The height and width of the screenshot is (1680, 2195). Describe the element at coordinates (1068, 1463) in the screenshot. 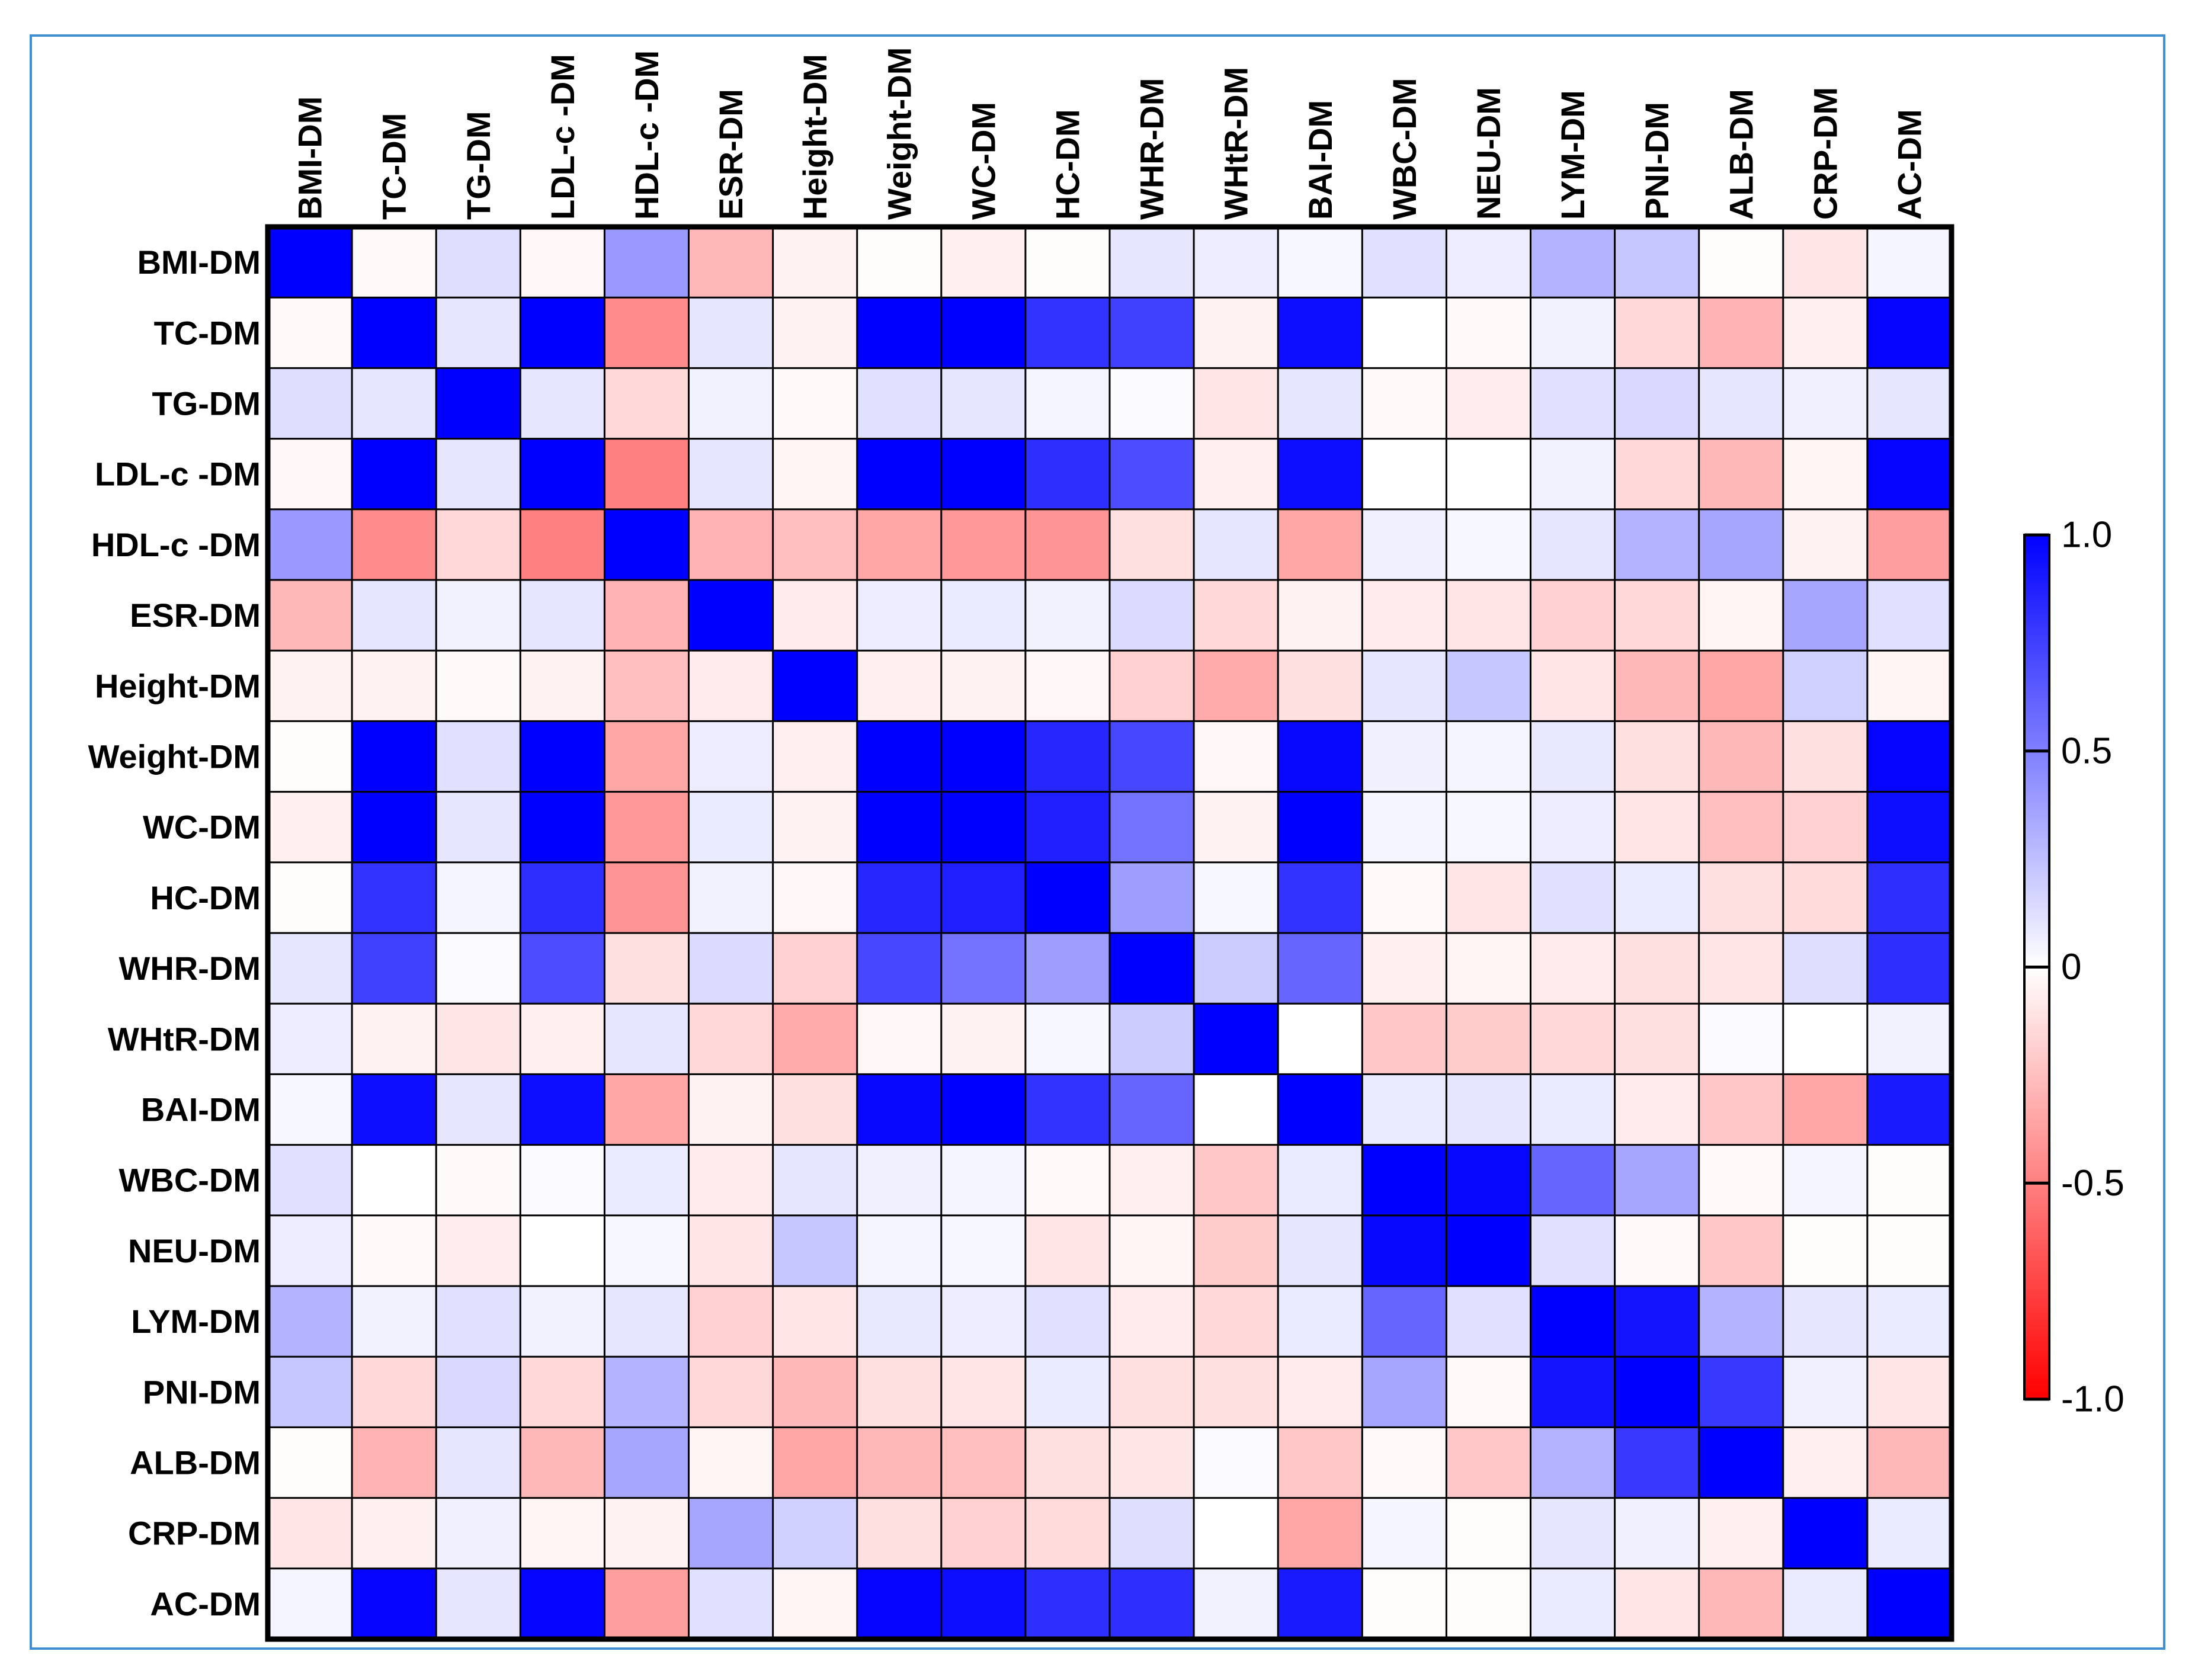

I see `heatmap-cell-r17-c9` at that location.